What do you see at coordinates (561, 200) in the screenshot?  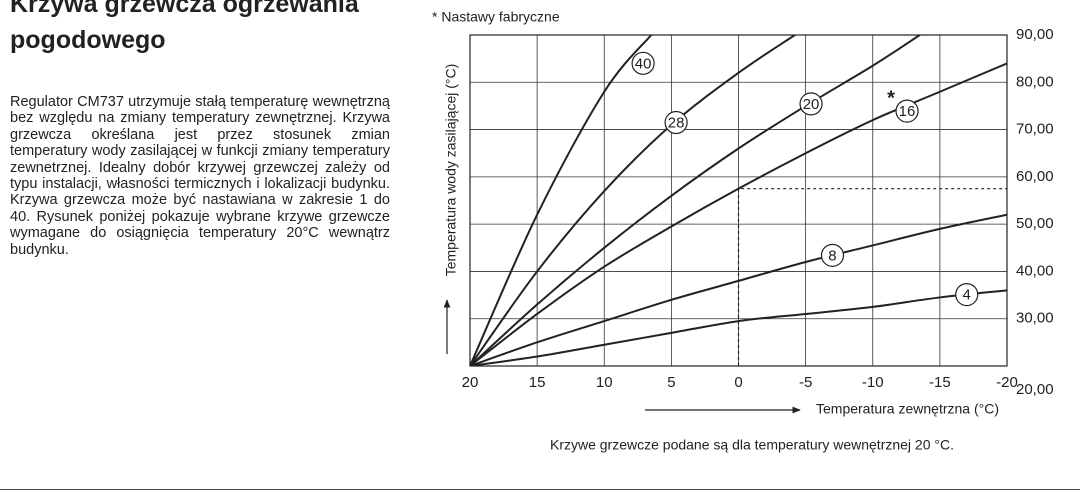 I see `curve` at bounding box center [561, 200].